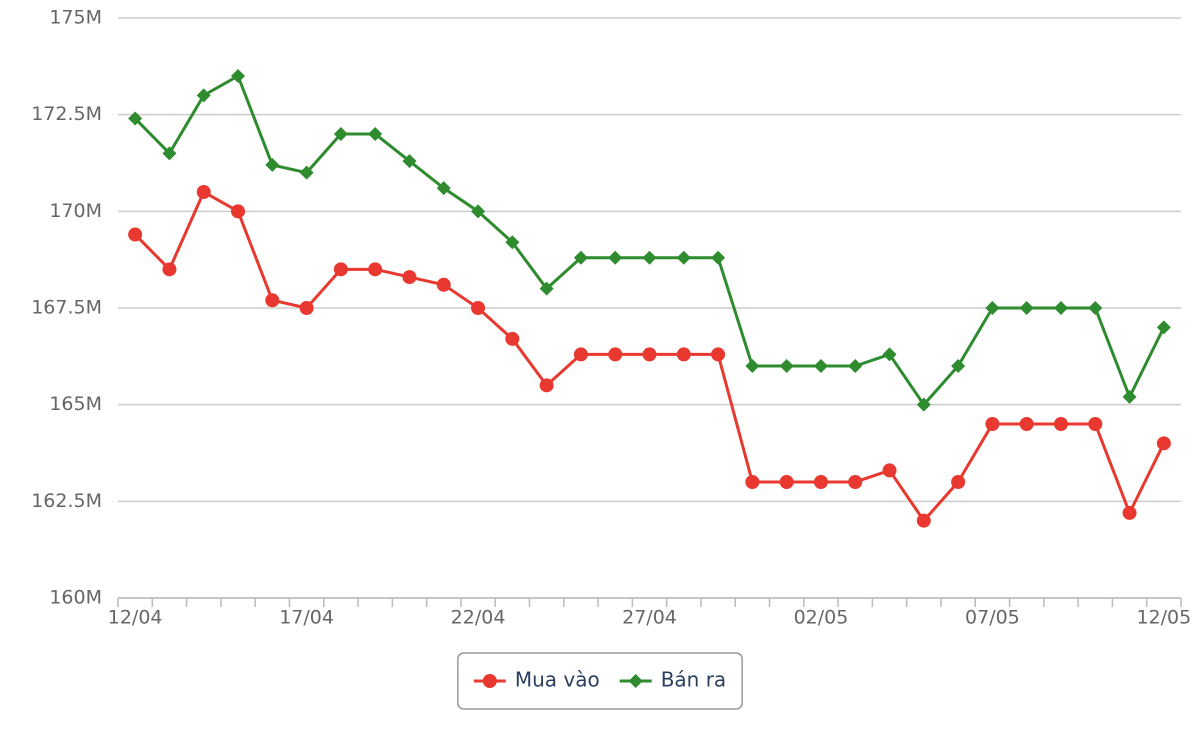  I want to click on legend: Mua vào Bán ra, so click(600, 681).